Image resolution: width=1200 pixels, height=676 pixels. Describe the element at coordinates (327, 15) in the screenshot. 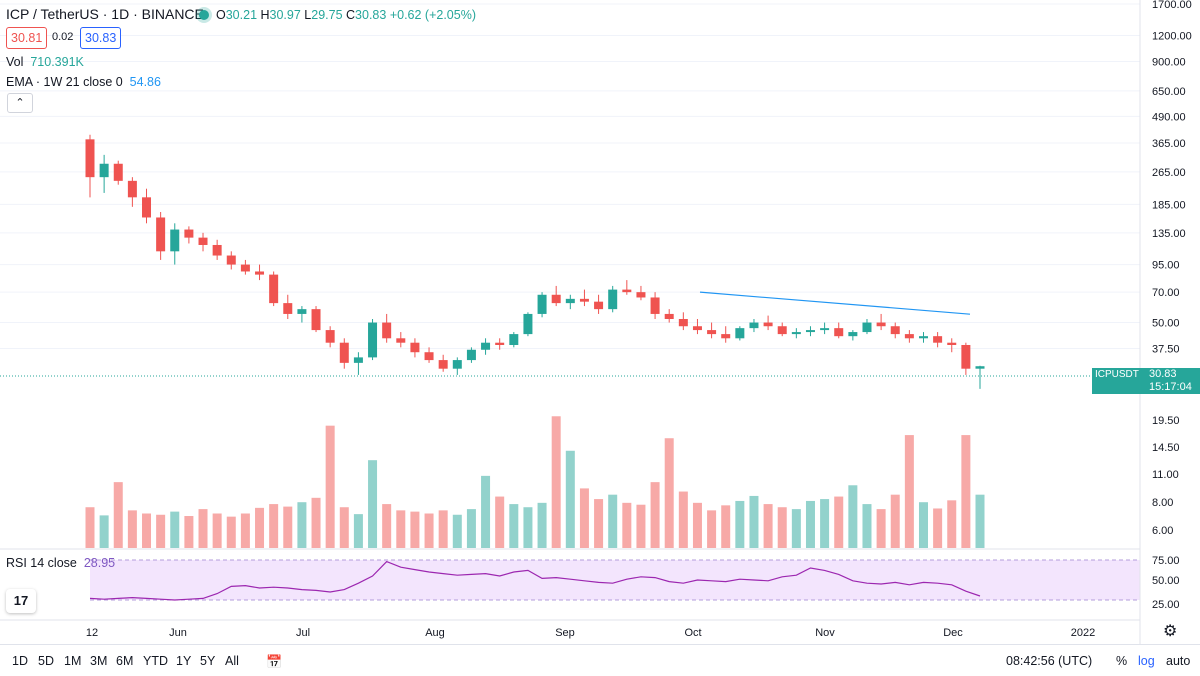

I see `low-value: 29.75` at that location.